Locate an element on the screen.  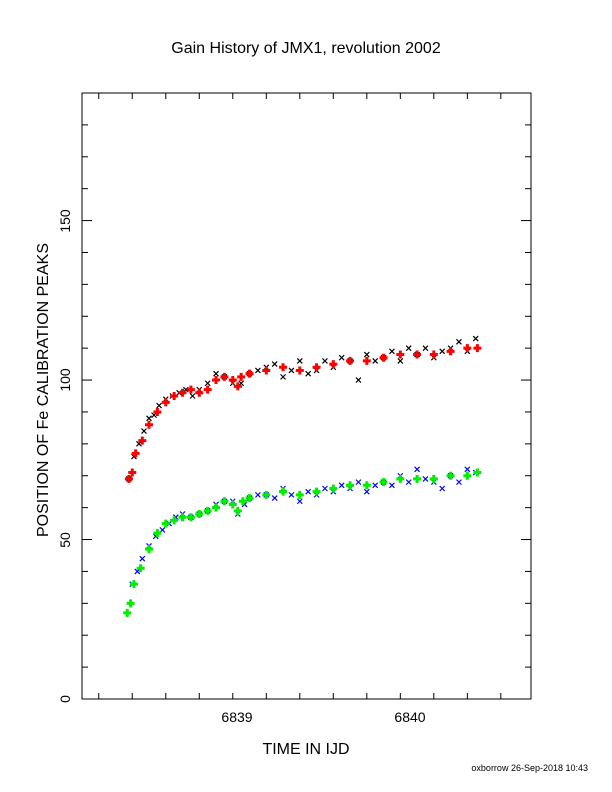
y-axis-label: POSITION OF Fe CALIBRATION PEAKS is located at coordinates (43, 390).